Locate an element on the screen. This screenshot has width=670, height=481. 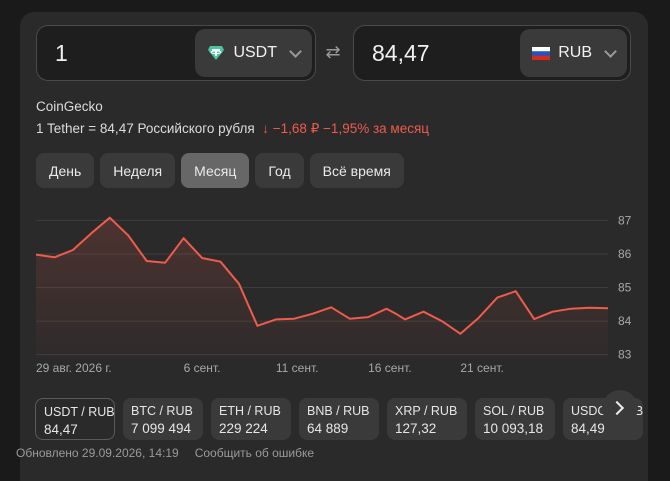
pair-name: SOL / RUB is located at coordinates (514, 411).